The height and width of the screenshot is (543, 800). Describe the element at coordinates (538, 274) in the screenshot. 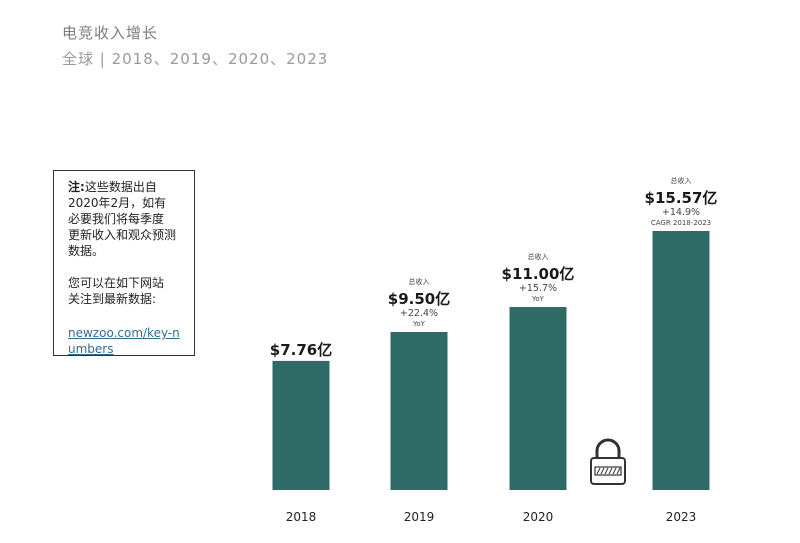

I see `data-label: $11.00亿` at that location.